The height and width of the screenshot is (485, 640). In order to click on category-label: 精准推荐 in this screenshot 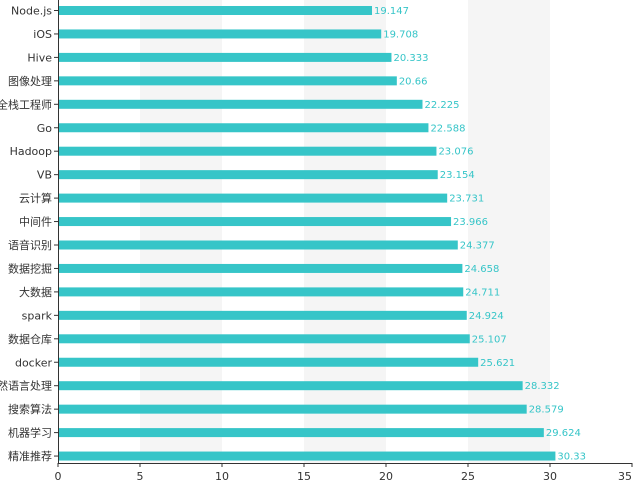, I will do `click(30, 456)`.